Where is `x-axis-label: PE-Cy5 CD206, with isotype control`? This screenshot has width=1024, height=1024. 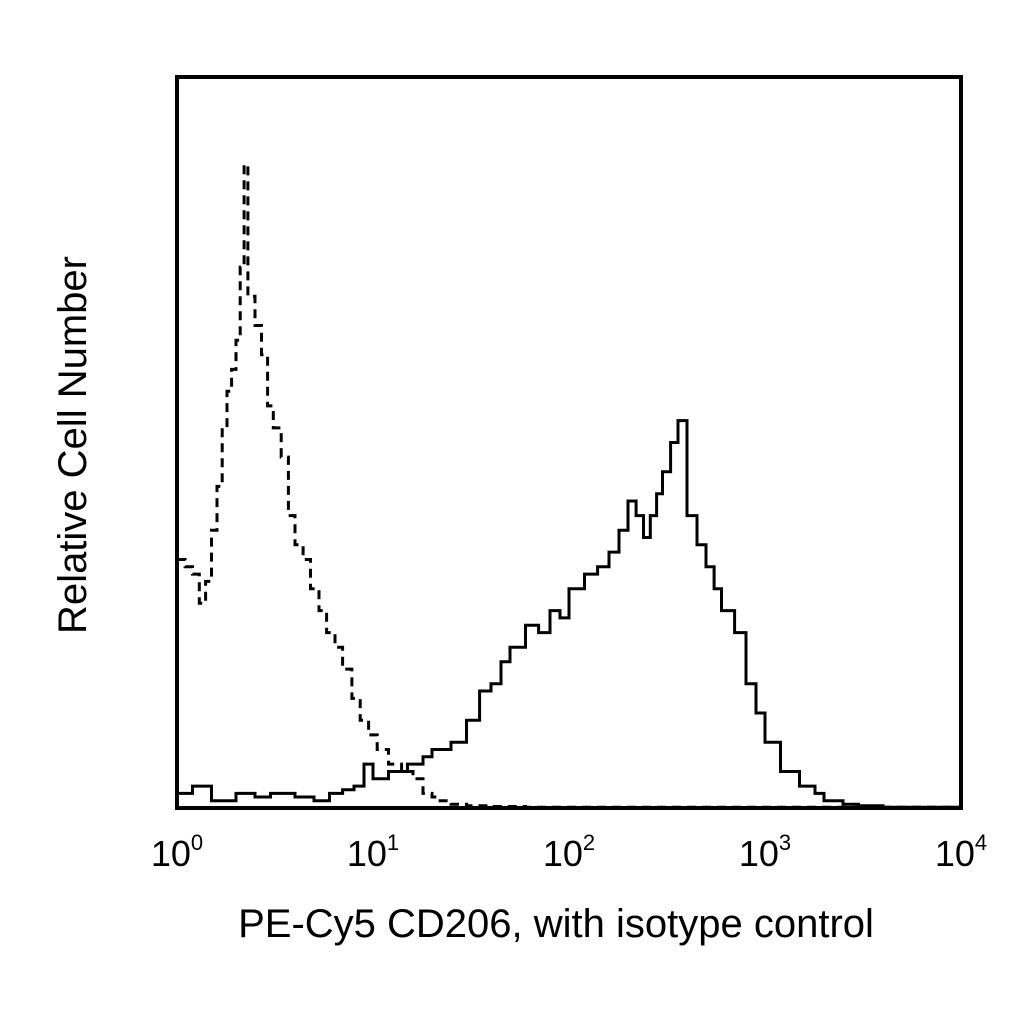
x-axis-label: PE-Cy5 CD206, with isotype control is located at coordinates (556, 924).